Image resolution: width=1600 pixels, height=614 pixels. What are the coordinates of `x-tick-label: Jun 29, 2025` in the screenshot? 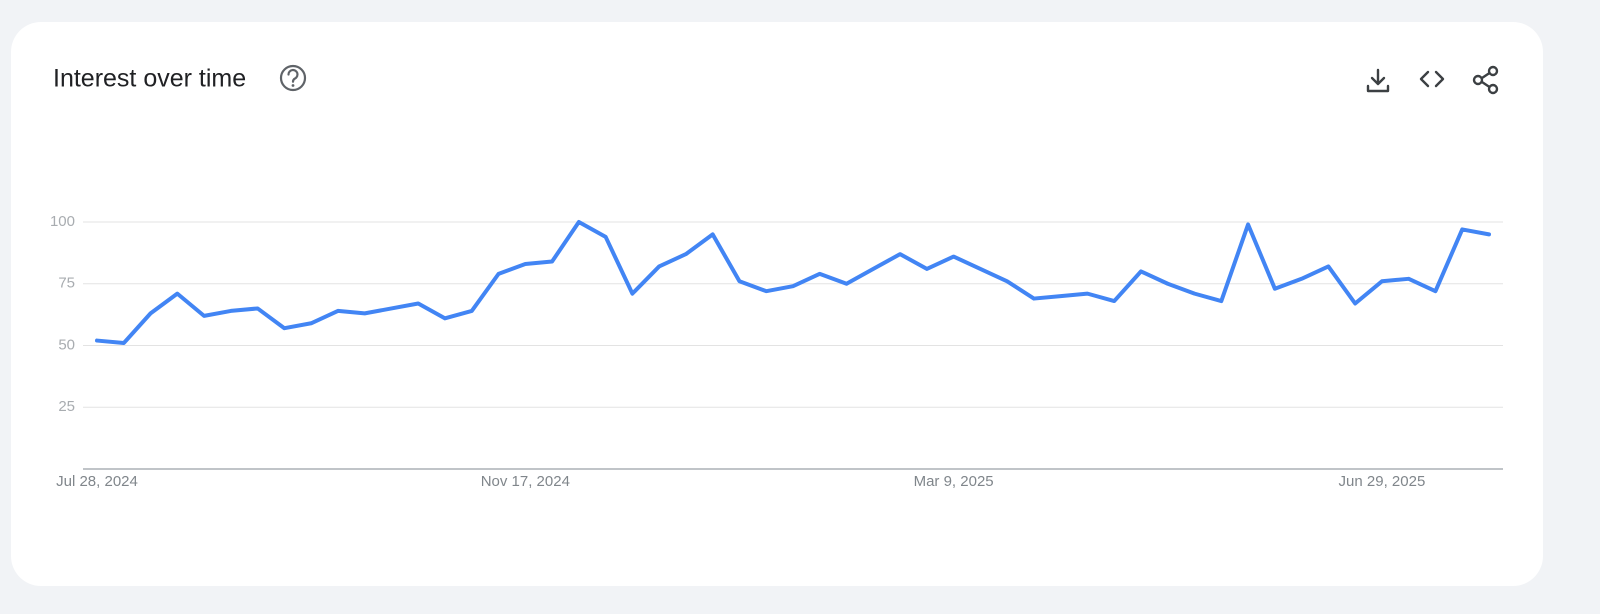 It's located at (1382, 481).